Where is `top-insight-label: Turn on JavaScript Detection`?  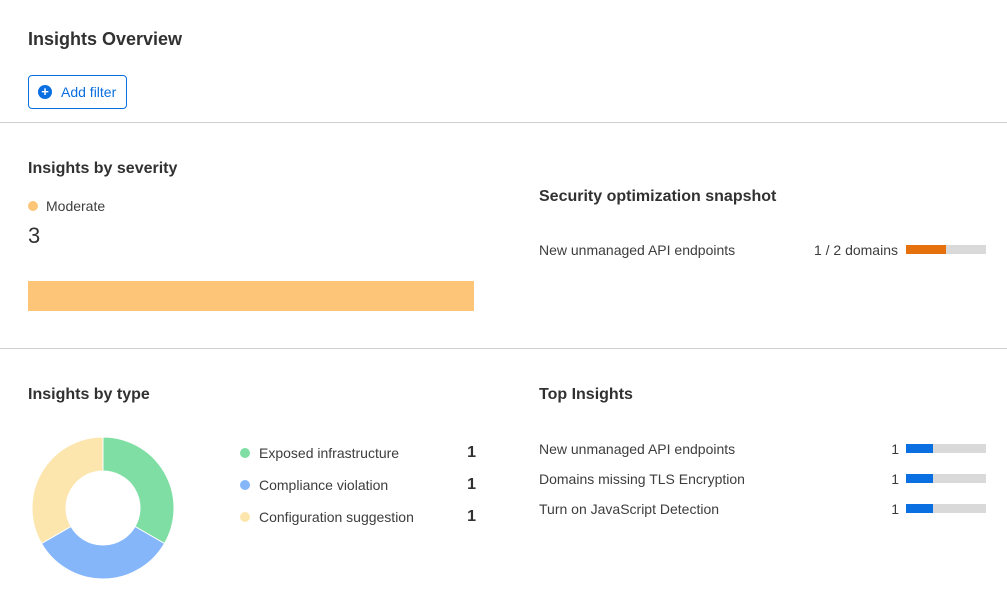
top-insight-label: Turn on JavaScript Detection is located at coordinates (629, 509).